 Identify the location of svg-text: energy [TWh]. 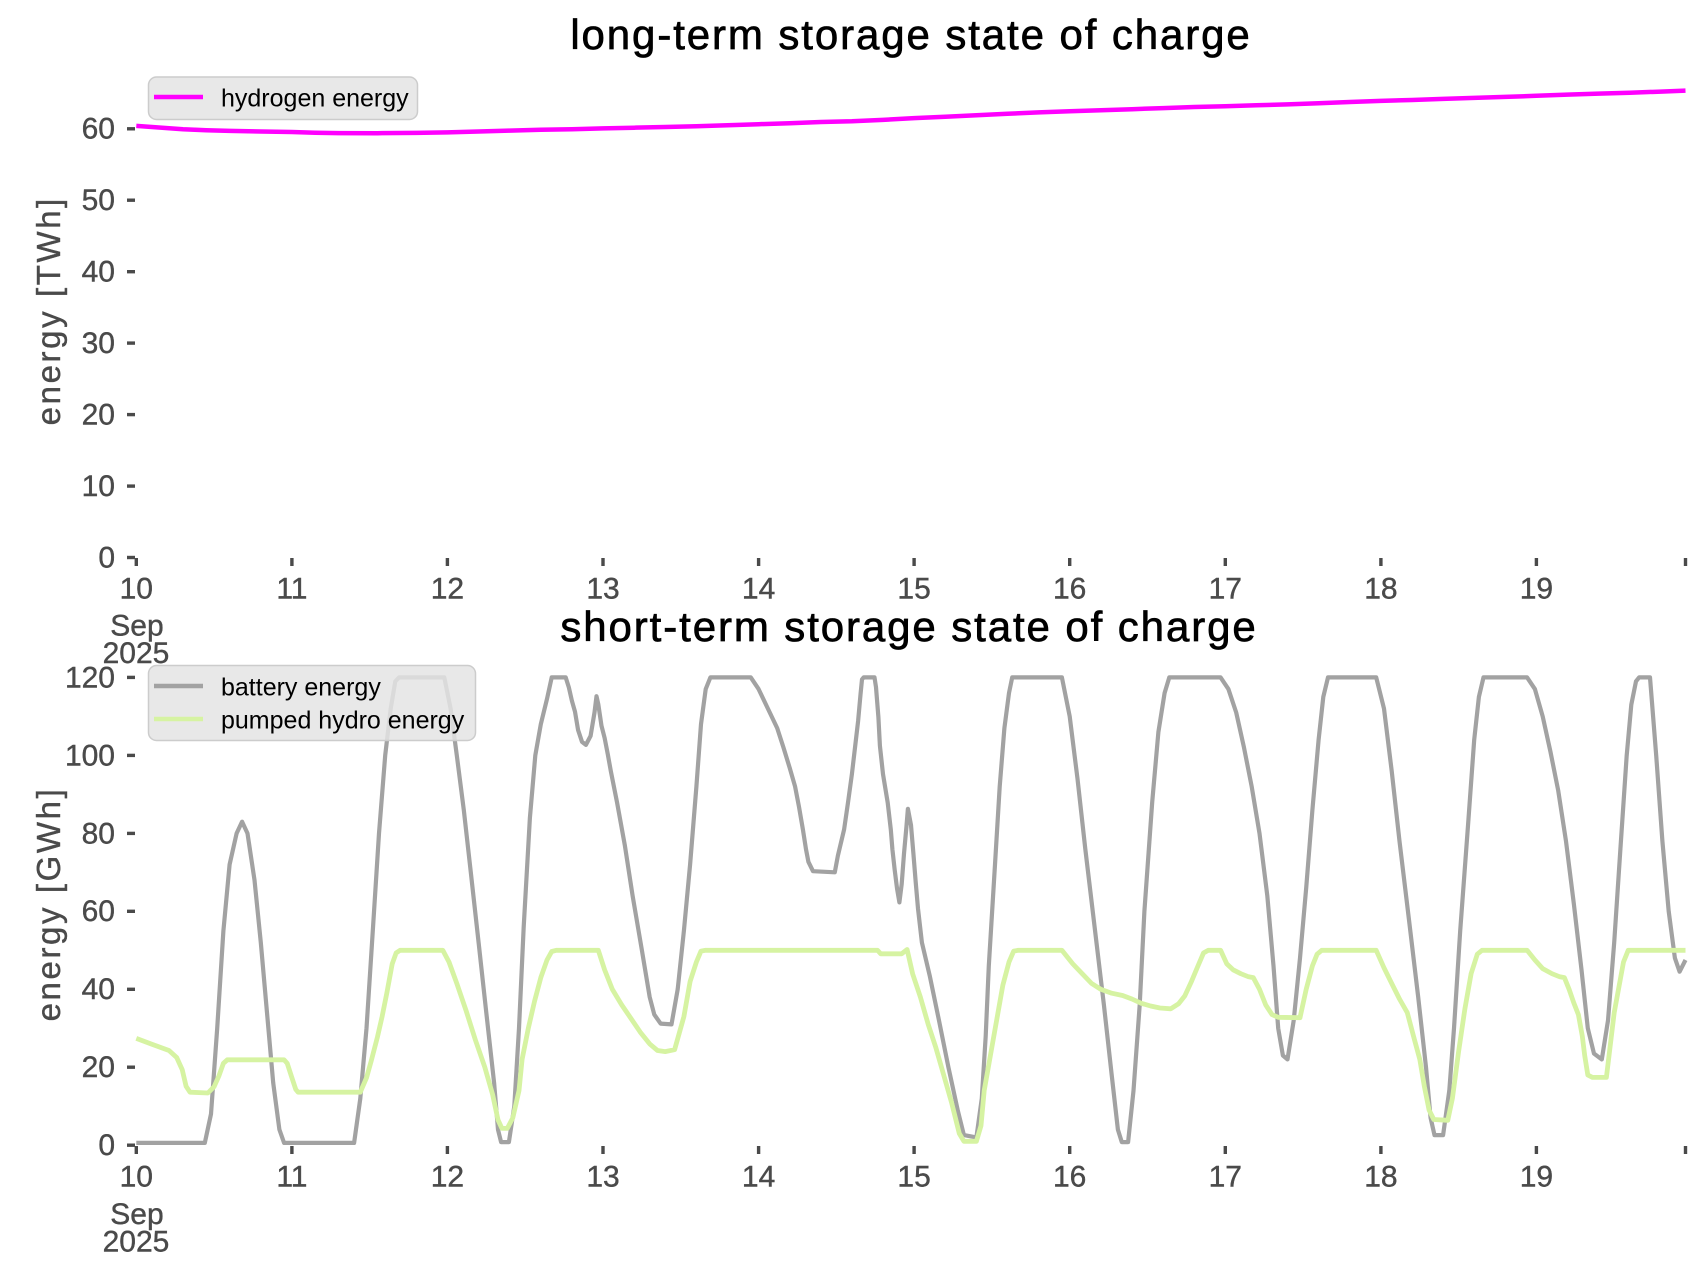
(48, 310).